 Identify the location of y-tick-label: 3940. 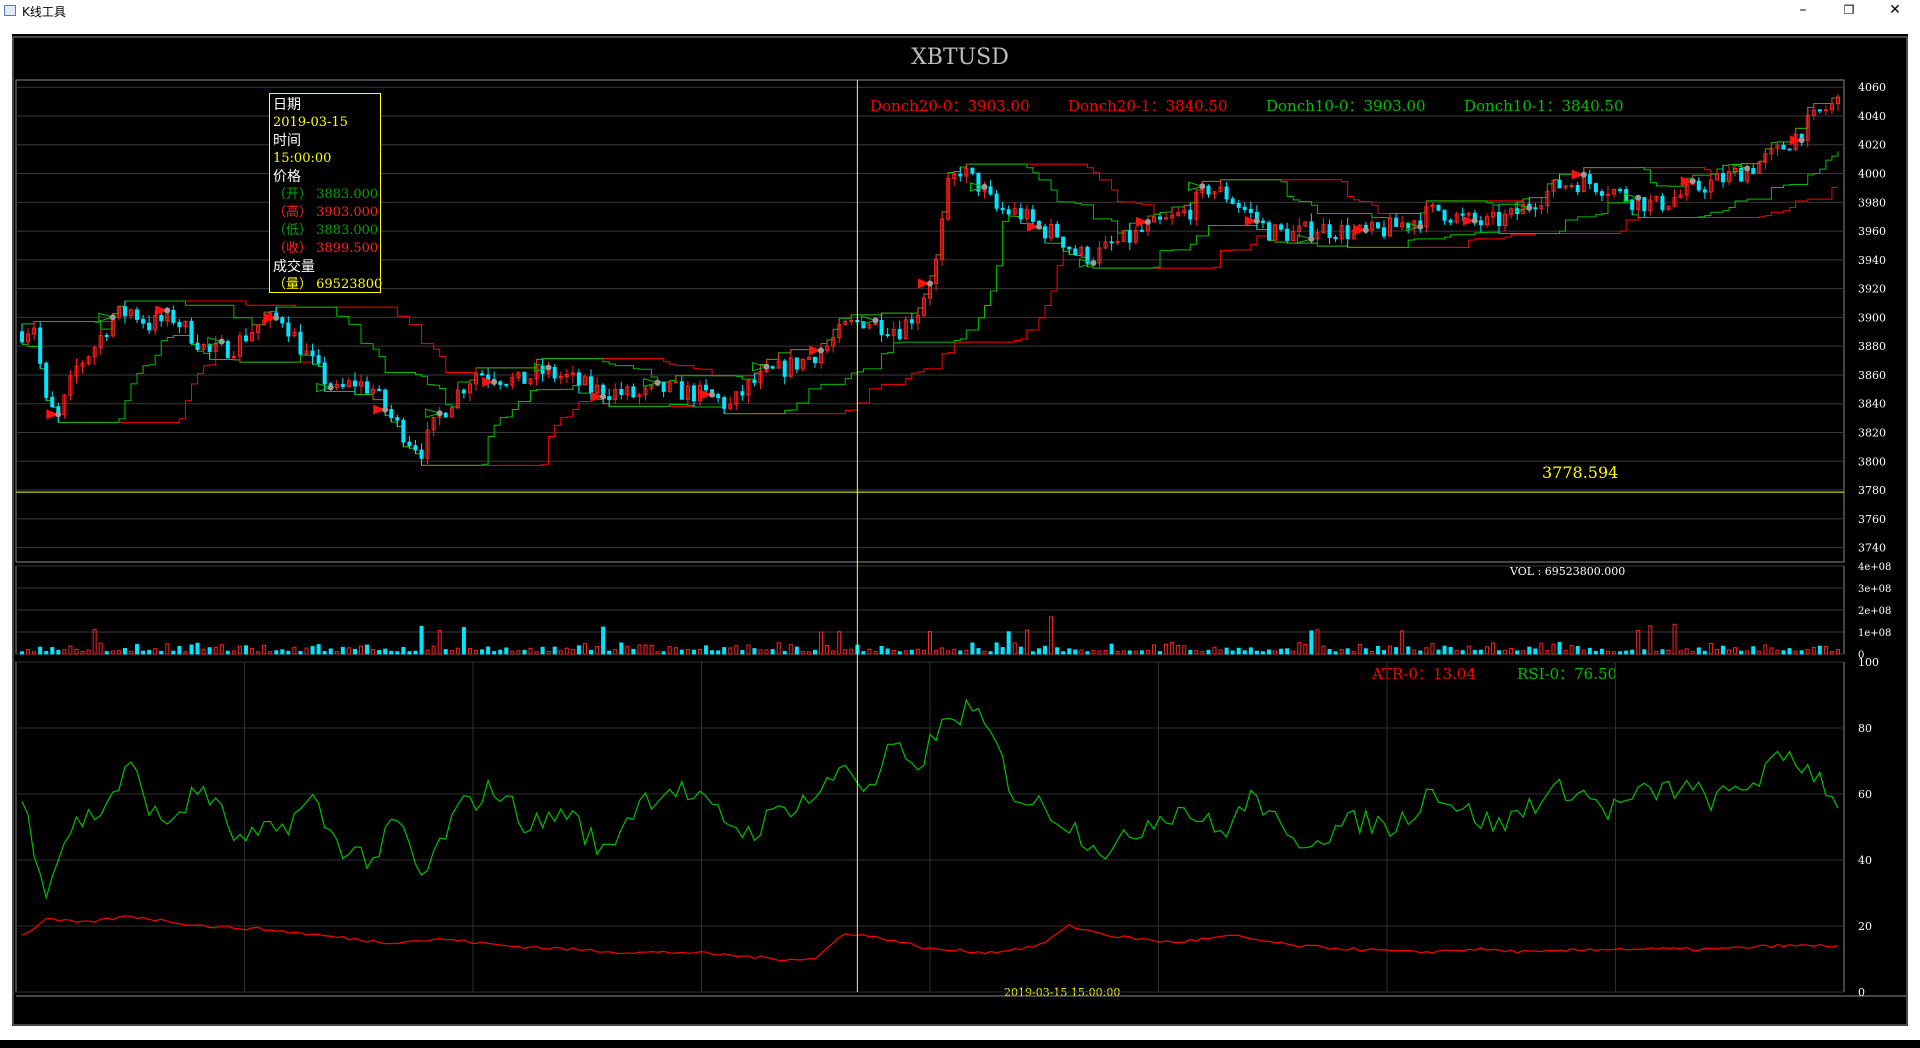
(1872, 260).